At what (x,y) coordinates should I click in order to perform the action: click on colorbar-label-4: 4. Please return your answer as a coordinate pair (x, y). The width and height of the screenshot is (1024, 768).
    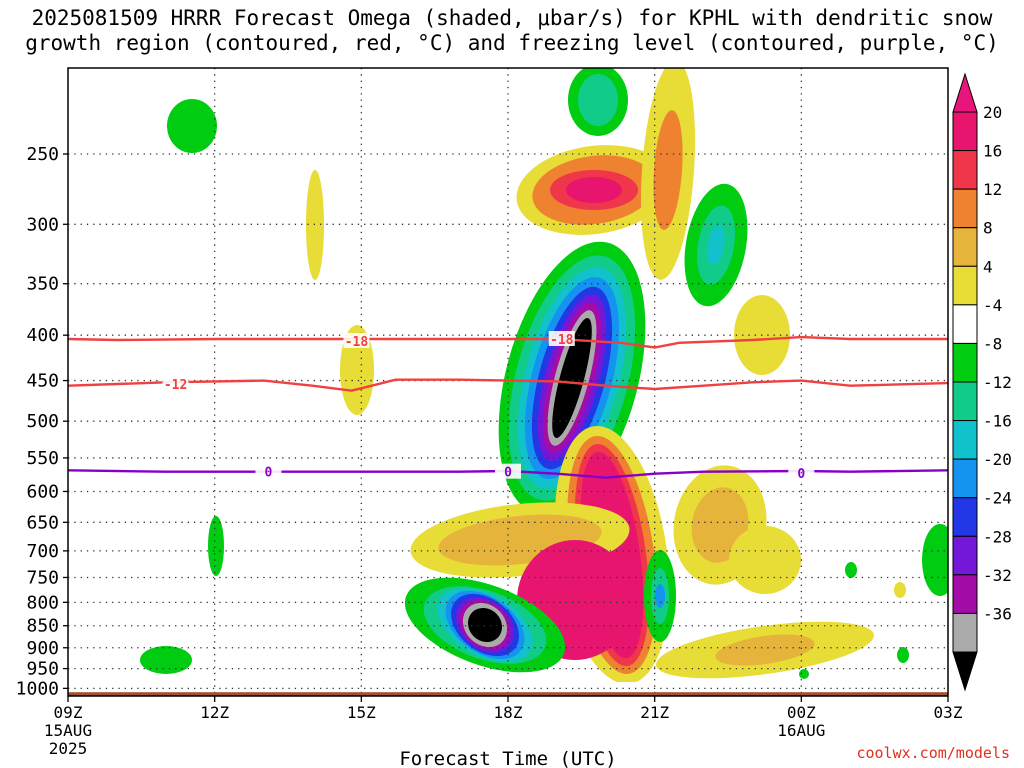
    Looking at the image, I should click on (988, 266).